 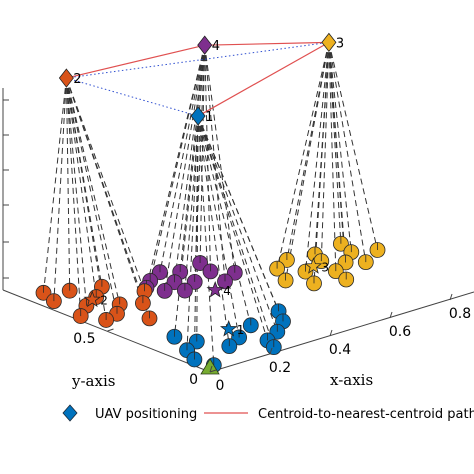 I want to click on uav-markers: 1 2 3 4, so click(x=201, y=79).